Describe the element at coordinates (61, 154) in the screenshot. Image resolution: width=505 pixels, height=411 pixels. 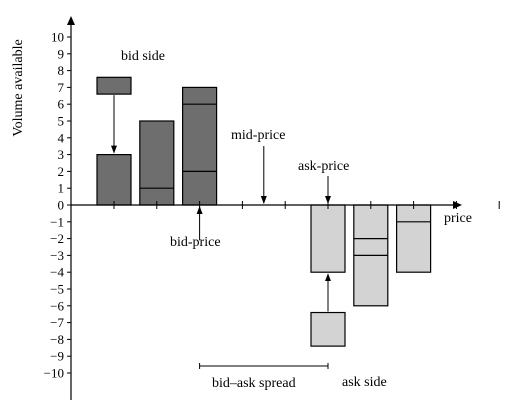
I see `y-tick-label: 3` at that location.